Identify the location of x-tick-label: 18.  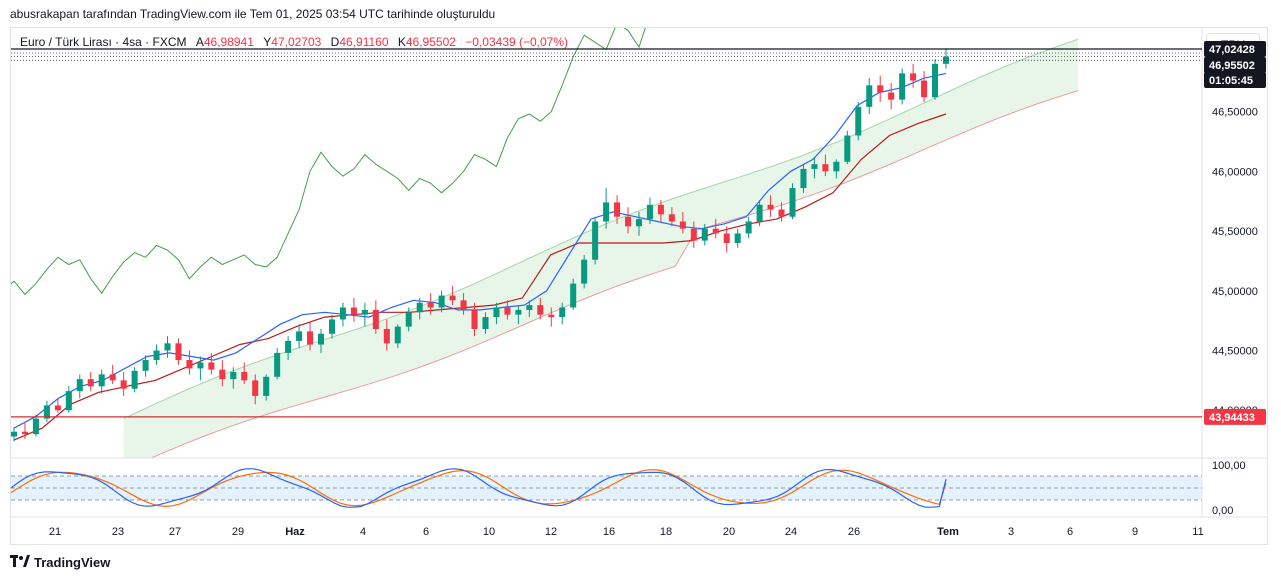
(666, 532).